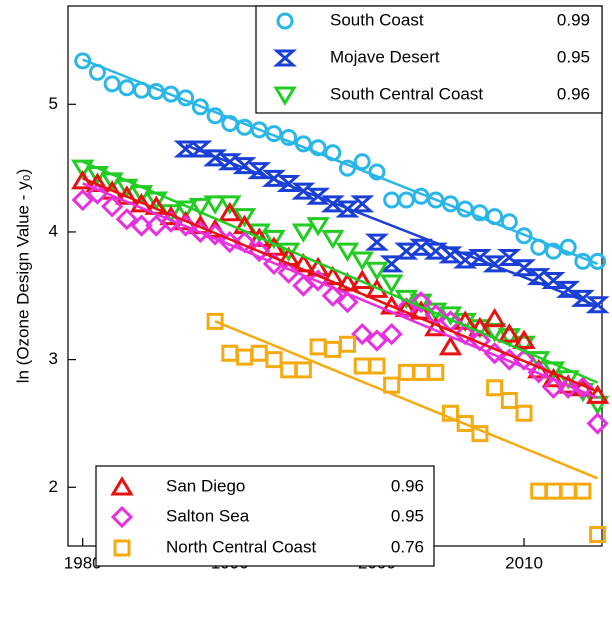 Image resolution: width=612 pixels, height=621 pixels. What do you see at coordinates (407, 546) in the screenshot?
I see `legend-r-value: 0.76` at bounding box center [407, 546].